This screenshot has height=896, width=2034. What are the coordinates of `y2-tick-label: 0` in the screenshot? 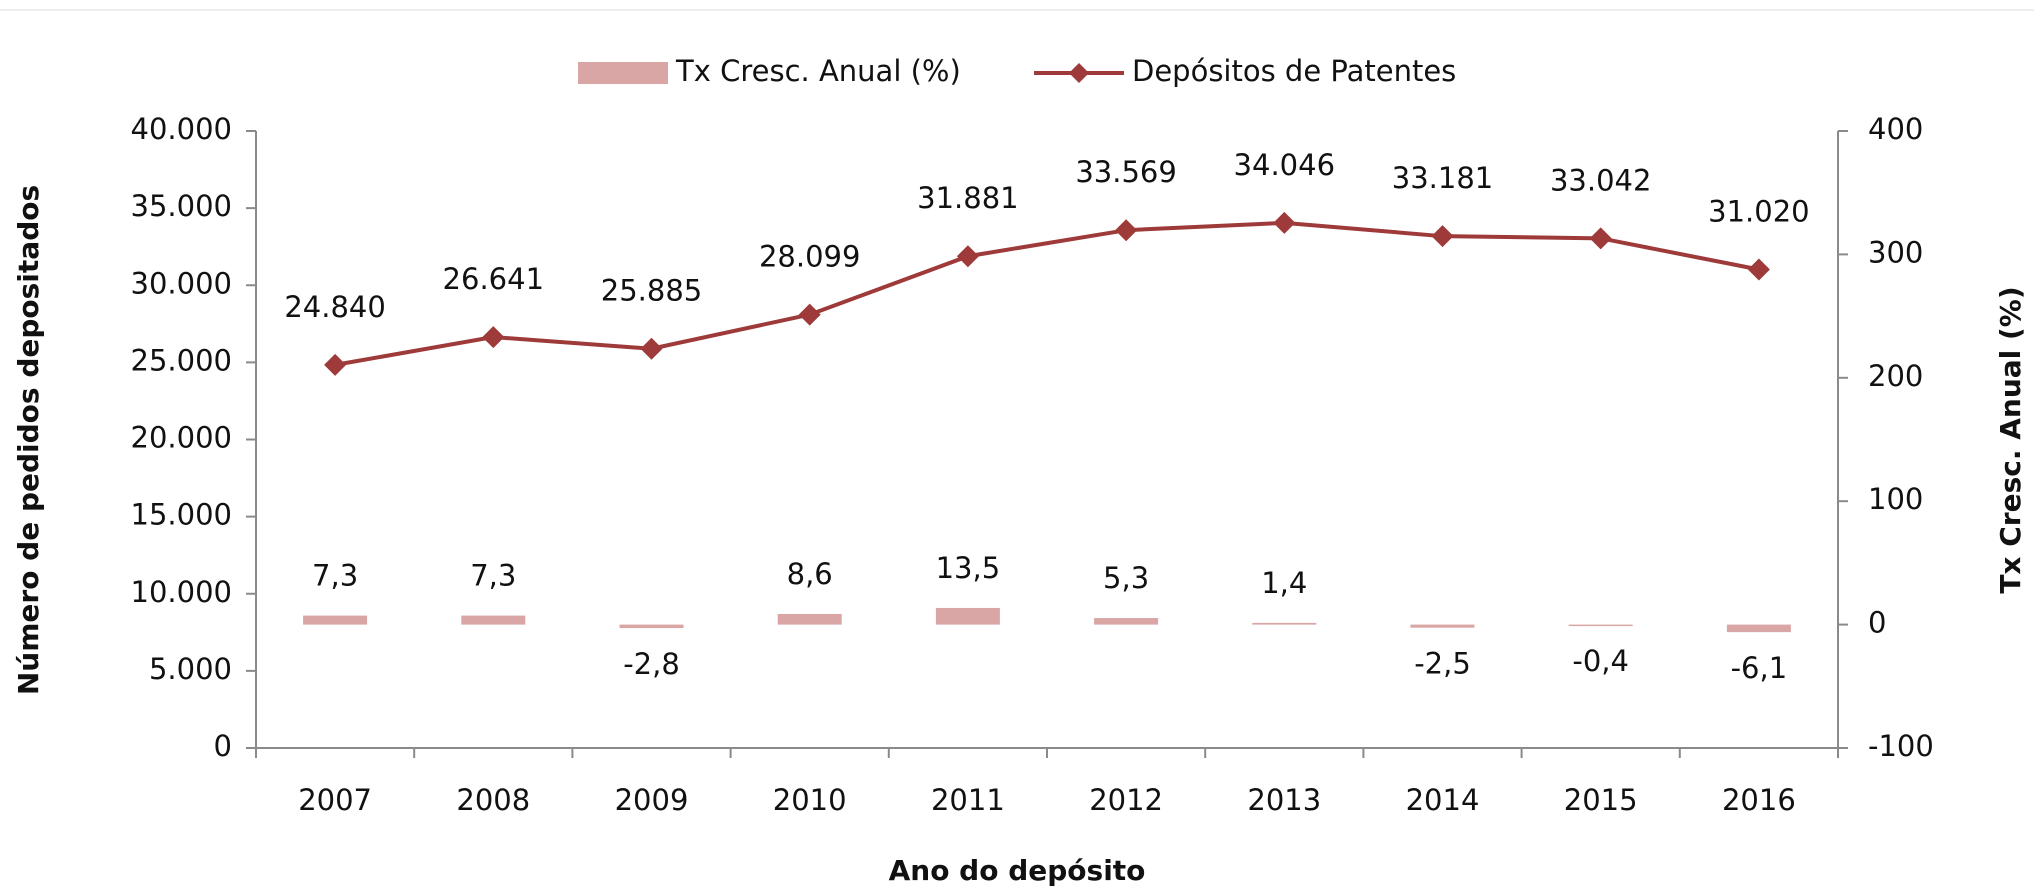 It's located at (1877, 623).